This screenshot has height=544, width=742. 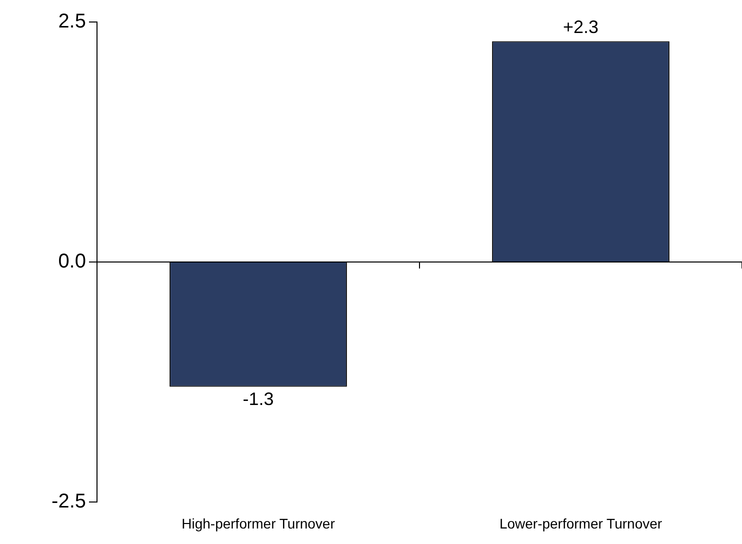 I want to click on data-label: +2.3, so click(x=580, y=27).